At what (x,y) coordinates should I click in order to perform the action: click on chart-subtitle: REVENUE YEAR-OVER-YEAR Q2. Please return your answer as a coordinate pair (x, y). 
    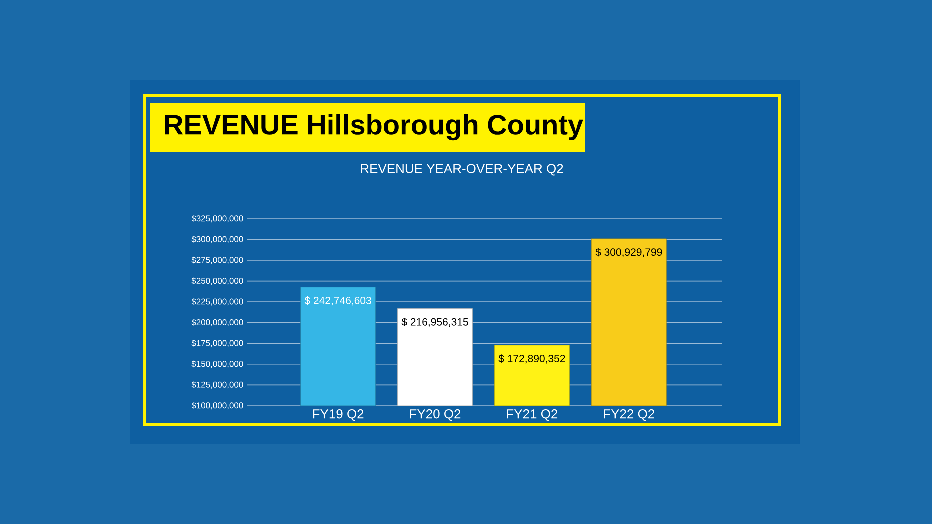
    Looking at the image, I should click on (462, 170).